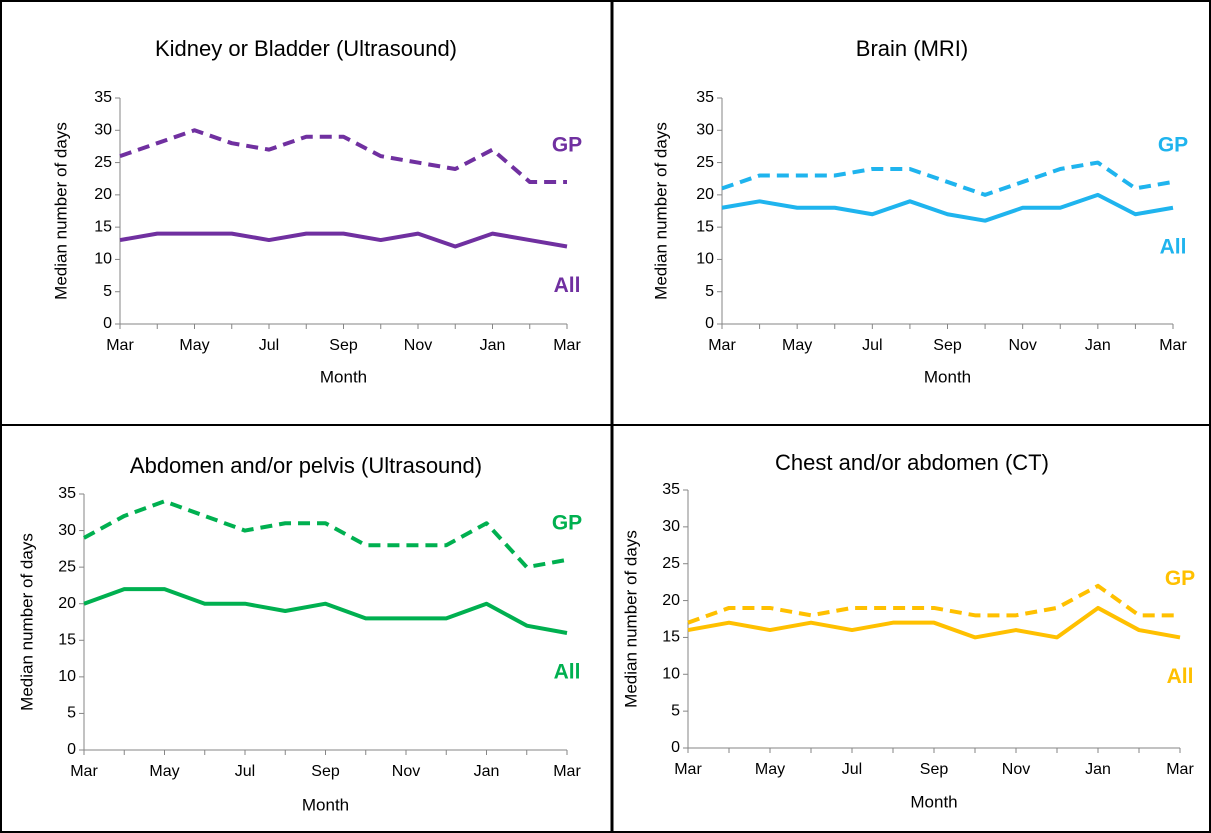  I want to click on chart-title: Kidney or Bladder (Ultrasound), so click(306, 48).